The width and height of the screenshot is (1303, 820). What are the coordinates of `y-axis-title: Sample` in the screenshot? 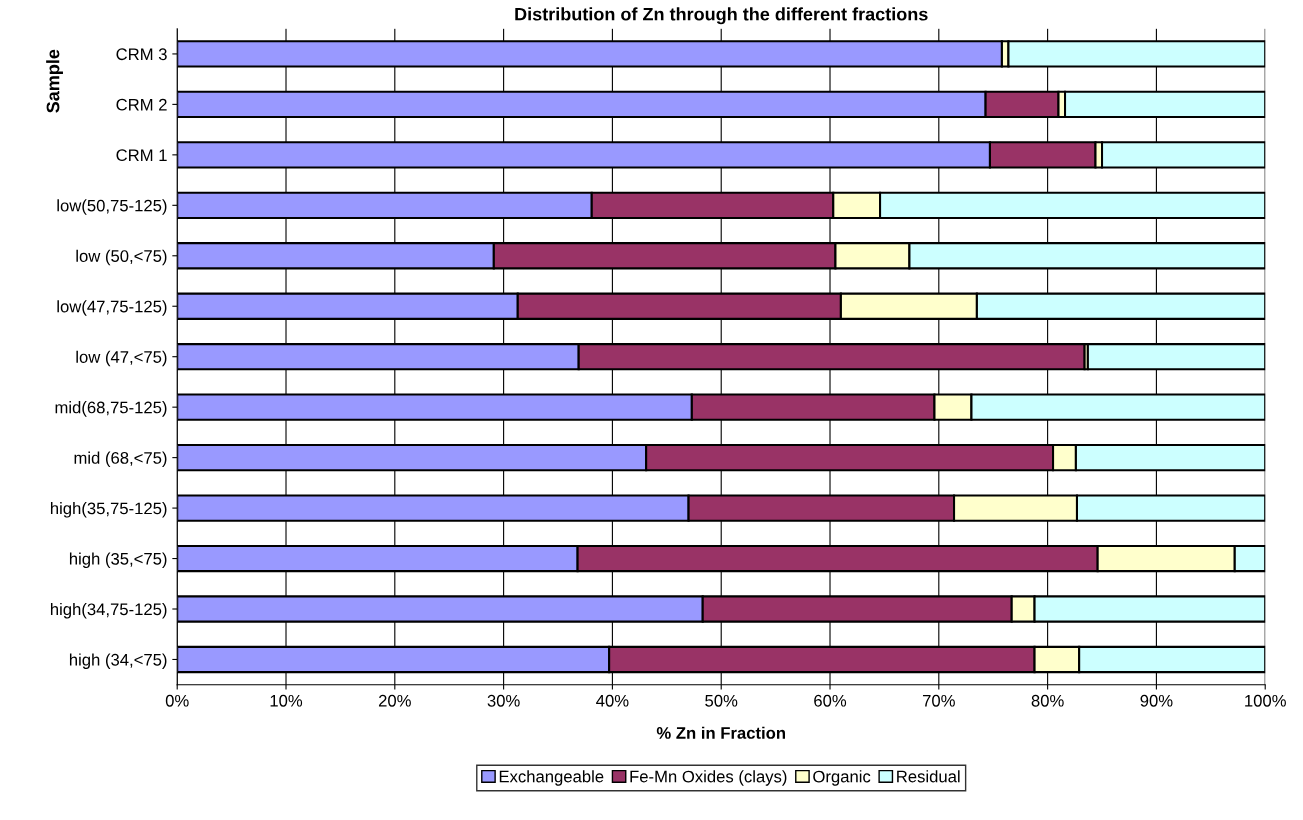 It's located at (54, 81).